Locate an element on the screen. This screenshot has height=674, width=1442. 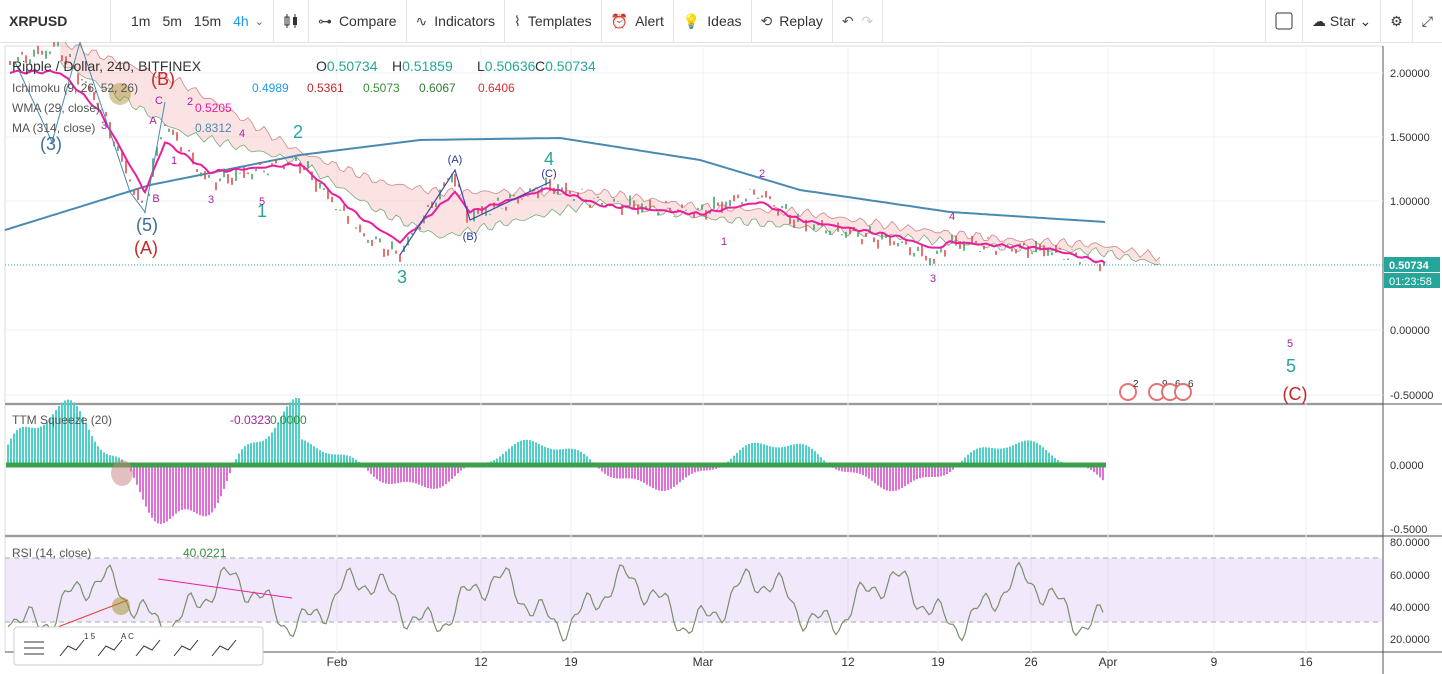
undo: ↶ ↷ is located at coordinates (858, 21).